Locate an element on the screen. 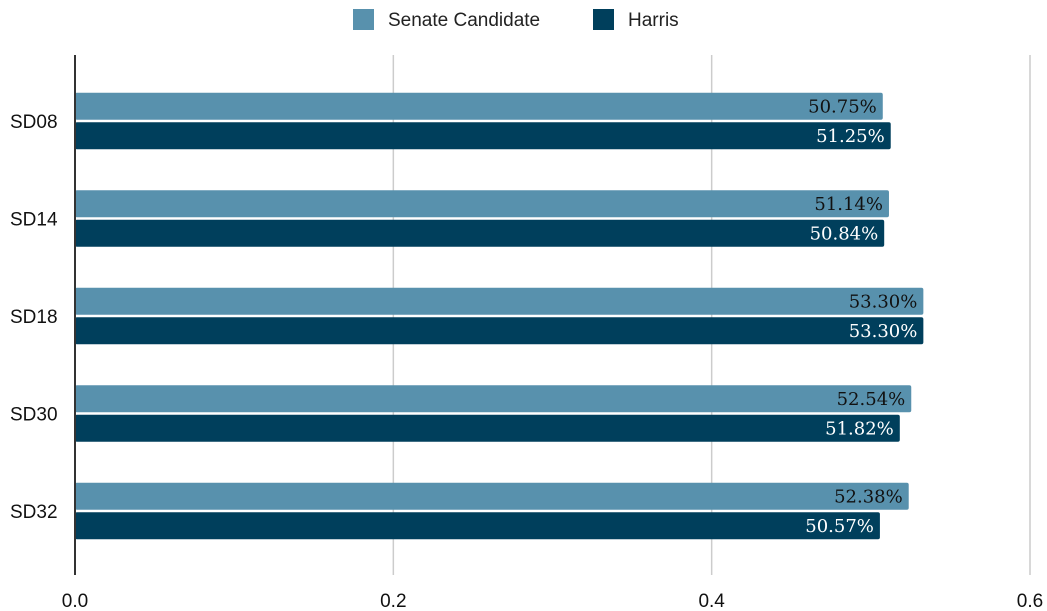 The image size is (1047, 611). data-label: 52.38% is located at coordinates (868, 496).